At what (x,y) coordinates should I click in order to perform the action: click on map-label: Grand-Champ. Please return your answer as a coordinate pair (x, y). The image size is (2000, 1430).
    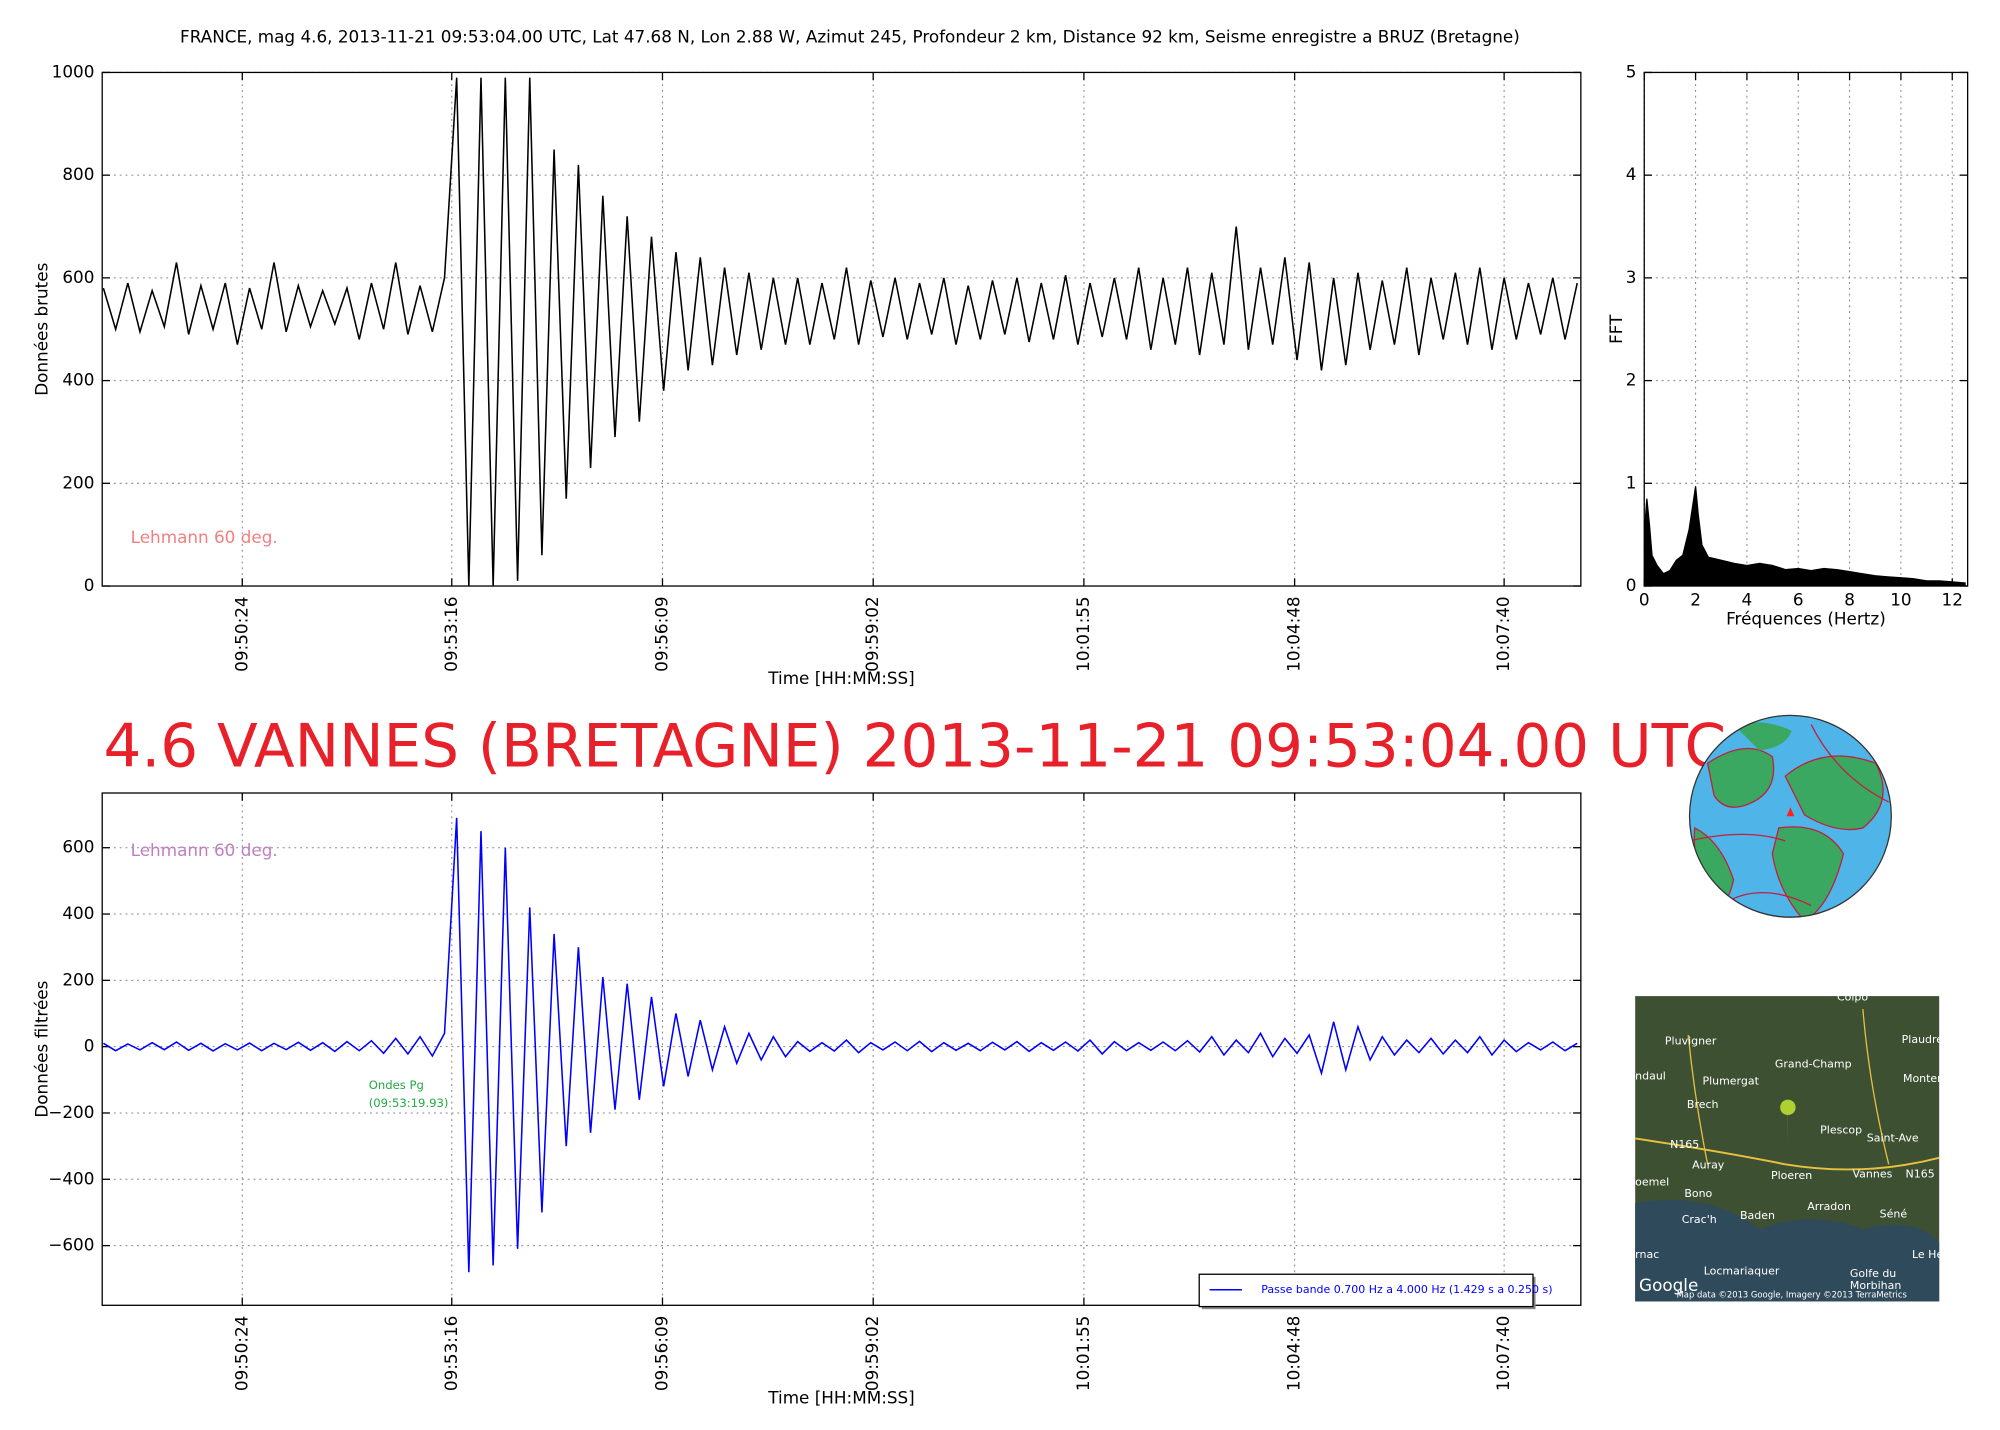
    Looking at the image, I should click on (1813, 1064).